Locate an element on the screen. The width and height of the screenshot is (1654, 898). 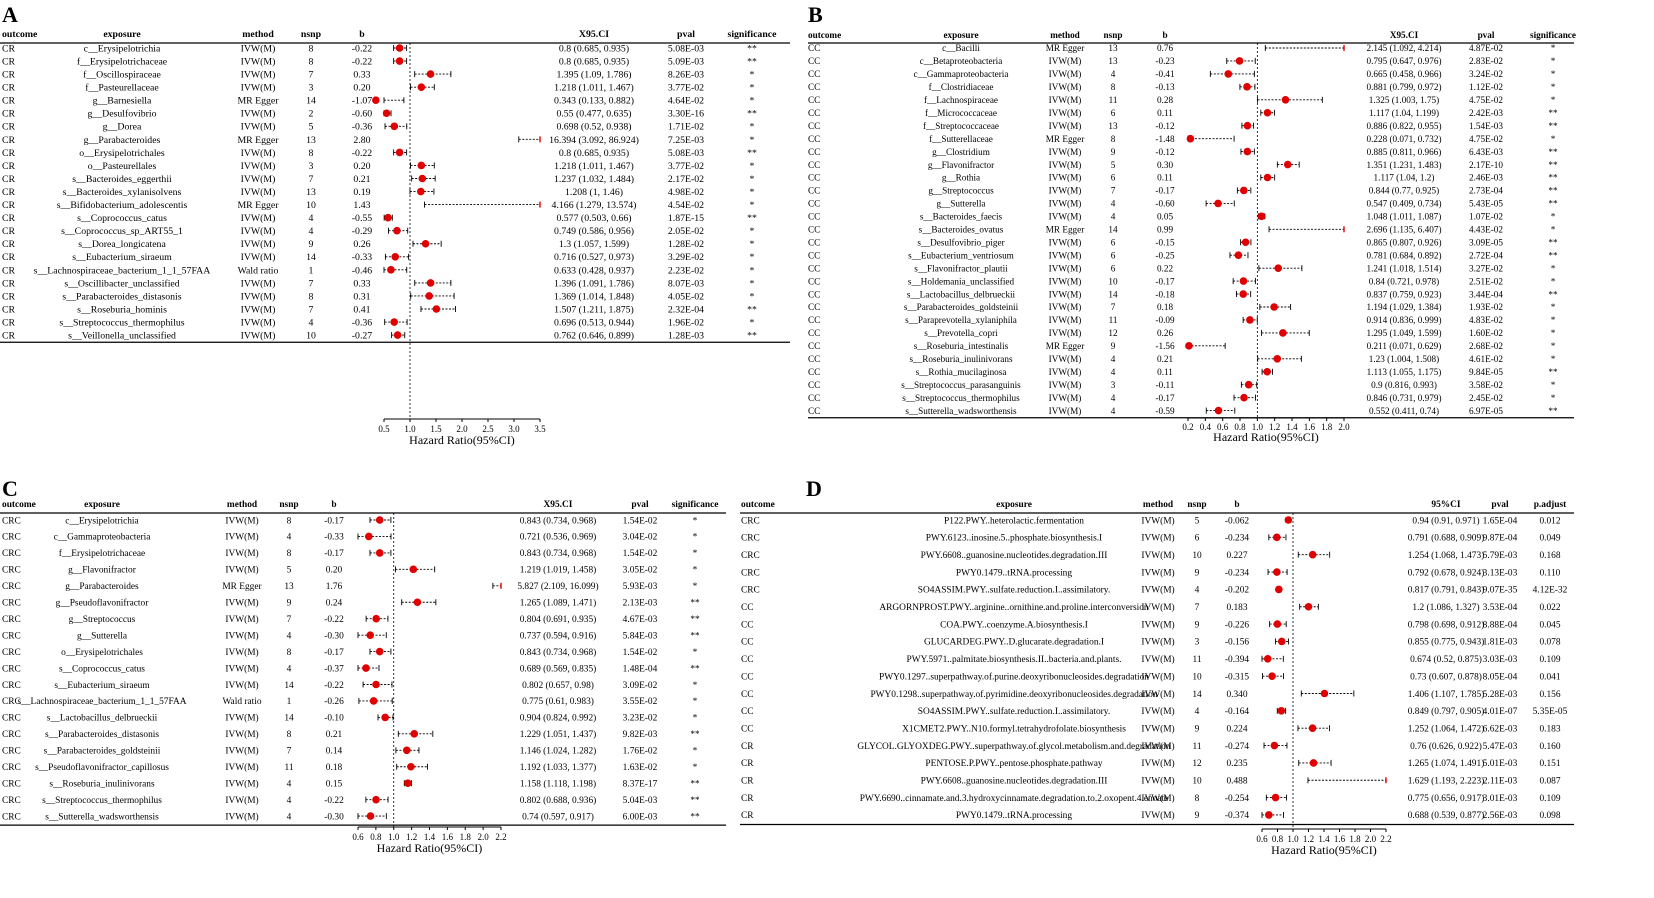
ci-cell: 5.827 (2.109, 16.099) is located at coordinates (557, 586).